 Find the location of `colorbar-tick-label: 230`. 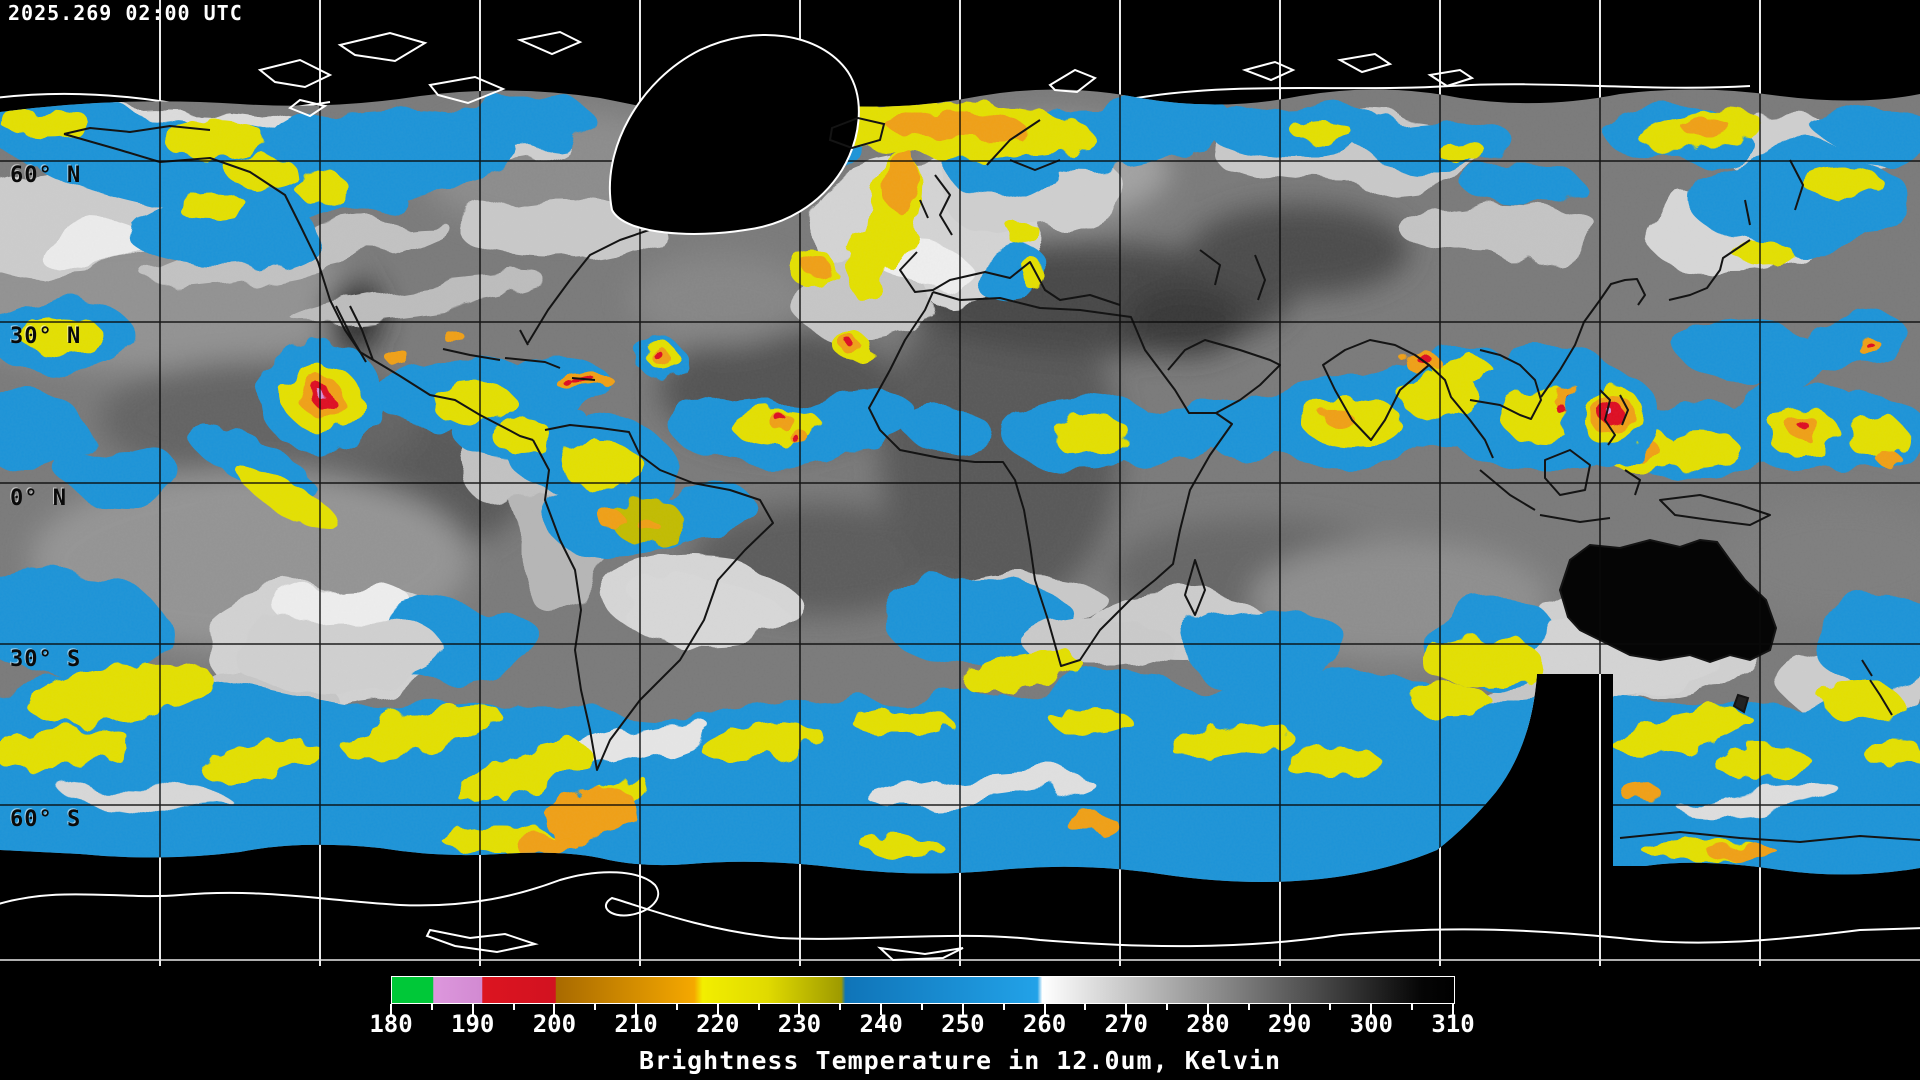

colorbar-tick-label: 230 is located at coordinates (799, 1024).